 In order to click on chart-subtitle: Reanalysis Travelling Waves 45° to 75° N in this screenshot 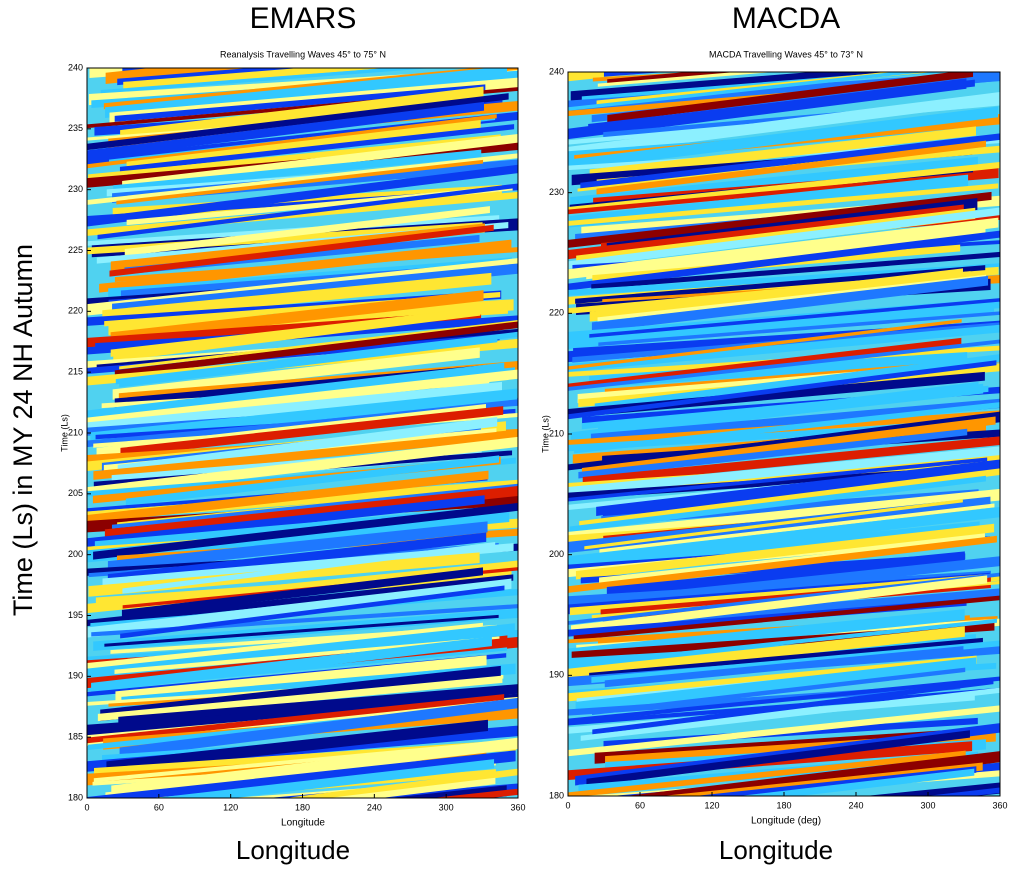, I will do `click(303, 54)`.